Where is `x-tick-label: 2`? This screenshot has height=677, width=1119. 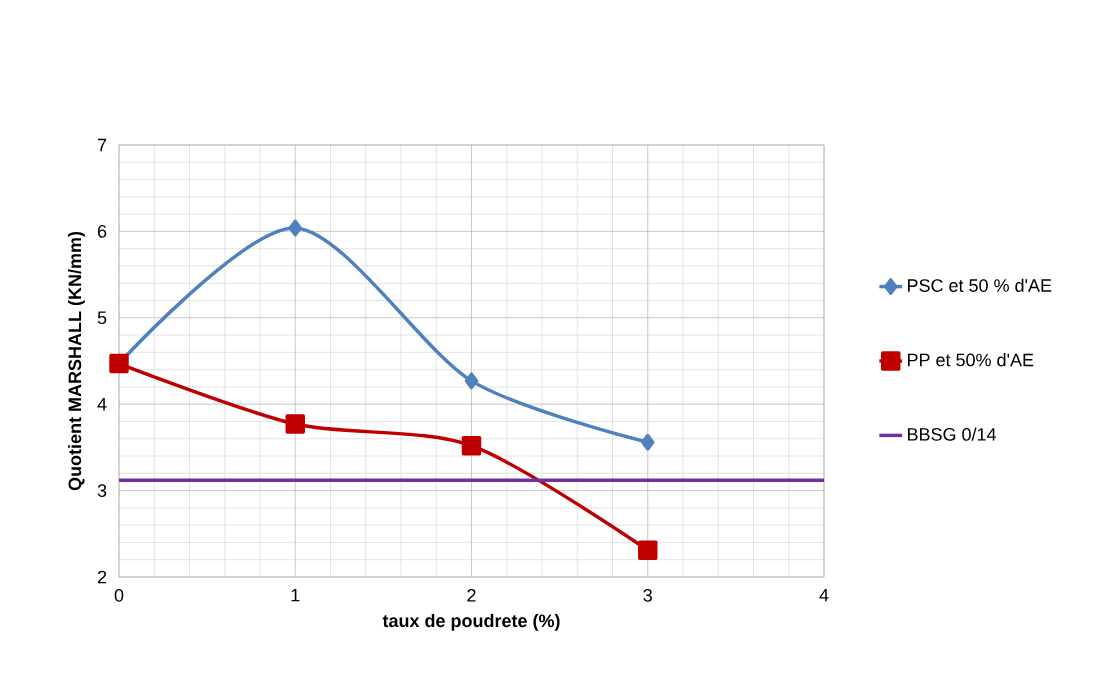 x-tick-label: 2 is located at coordinates (471, 595).